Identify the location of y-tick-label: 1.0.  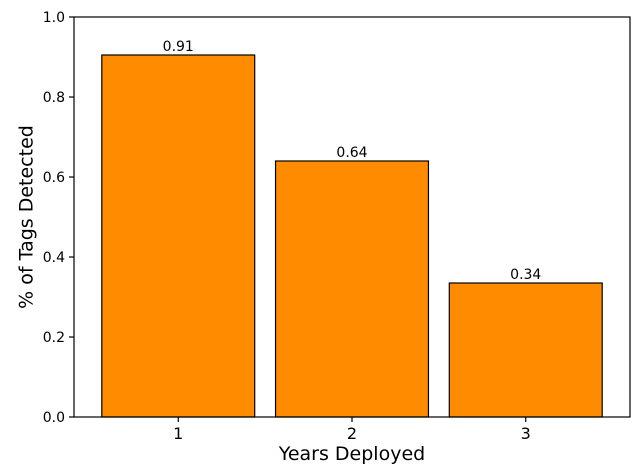
(54, 18).